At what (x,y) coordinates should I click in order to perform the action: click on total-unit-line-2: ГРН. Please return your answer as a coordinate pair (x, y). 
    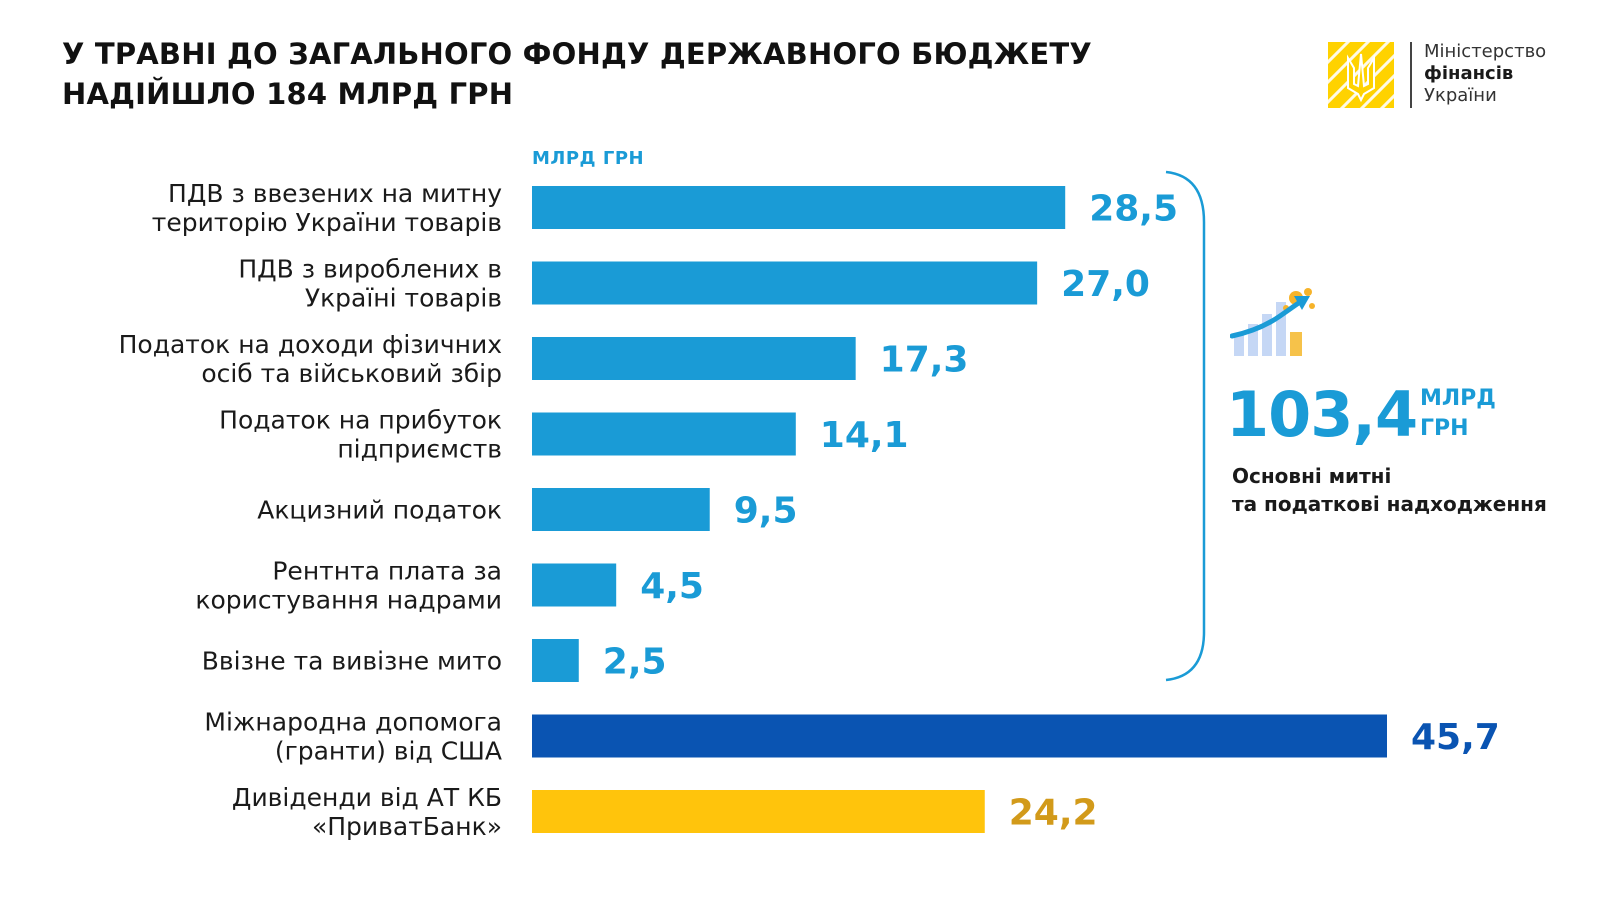
    Looking at the image, I should click on (1444, 428).